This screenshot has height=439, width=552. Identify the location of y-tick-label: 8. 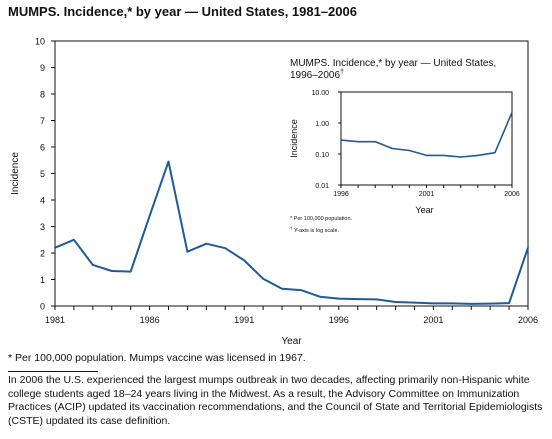
(42, 95).